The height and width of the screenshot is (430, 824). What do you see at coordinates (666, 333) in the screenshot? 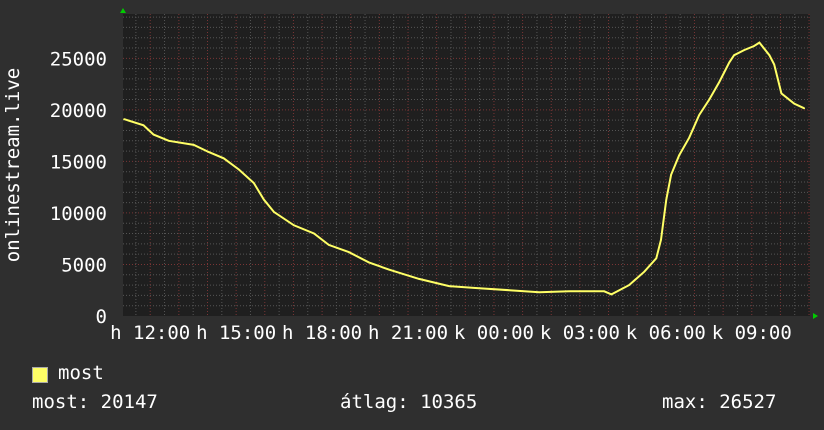
I see `x-tick-label: k 06:00` at bounding box center [666, 333].